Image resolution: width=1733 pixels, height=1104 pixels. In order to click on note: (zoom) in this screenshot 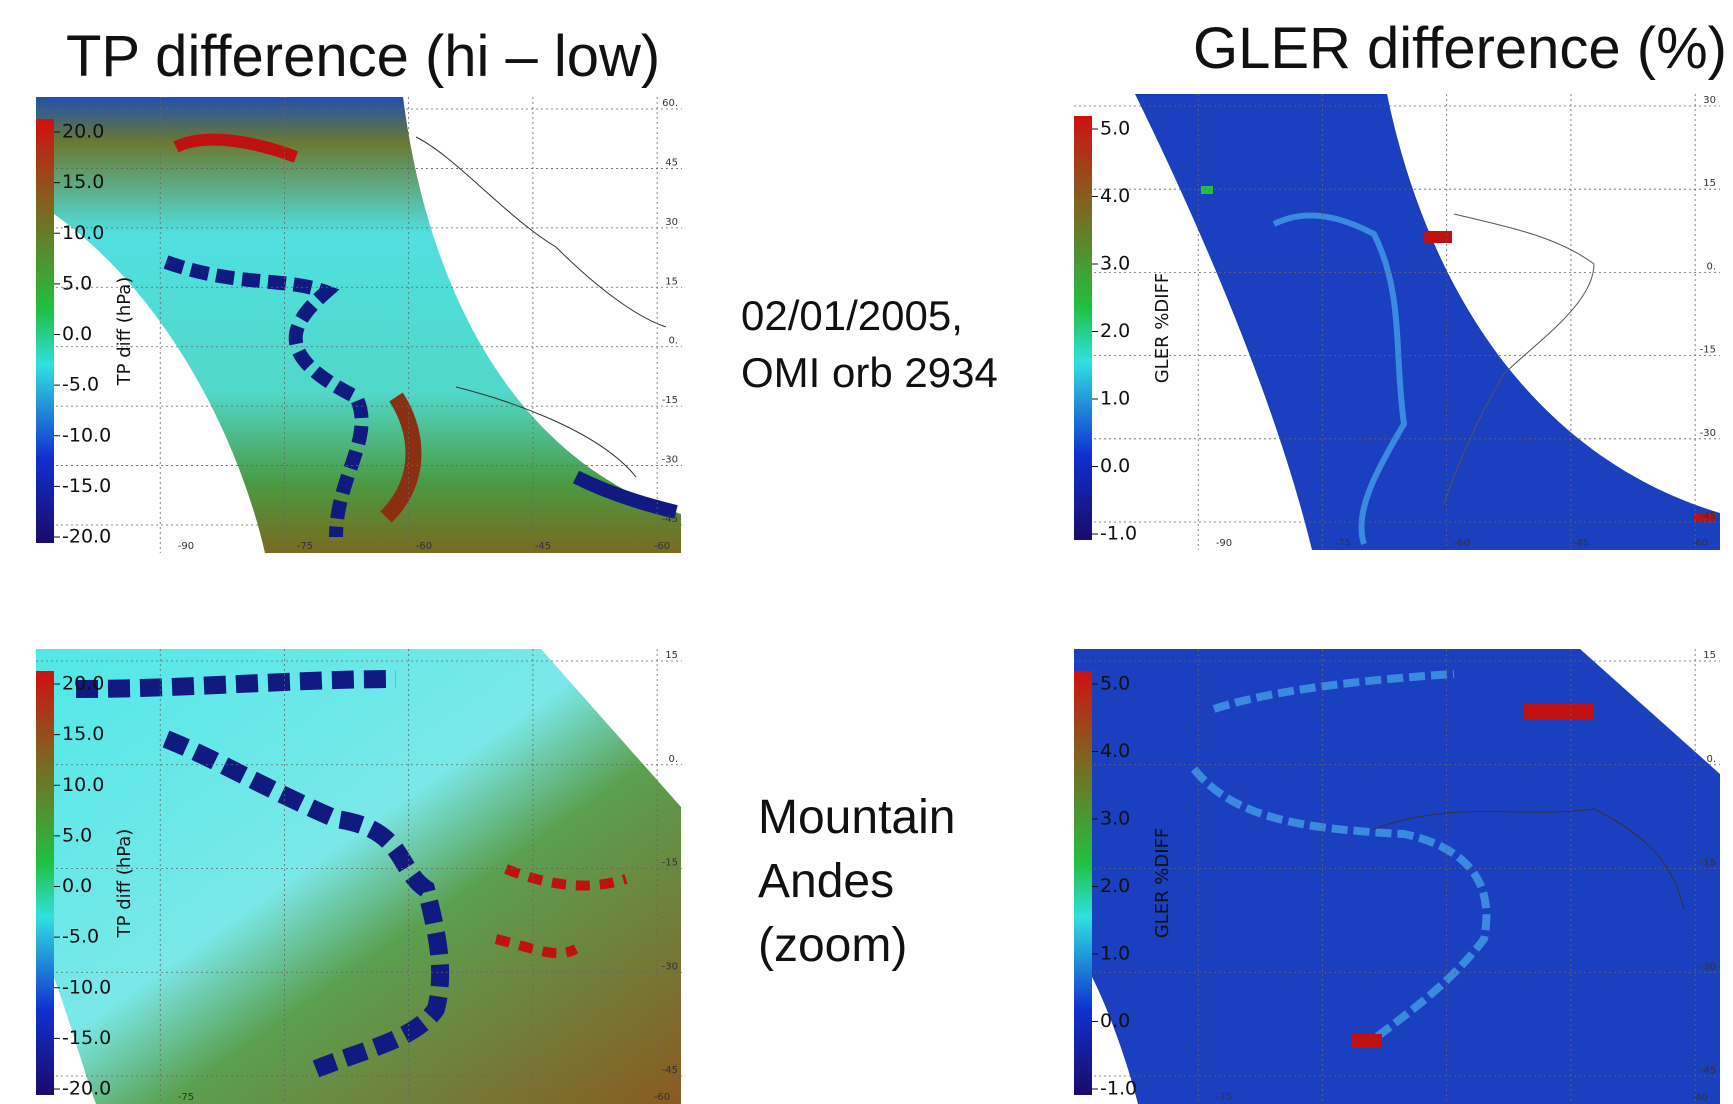, I will do `click(833, 945)`.